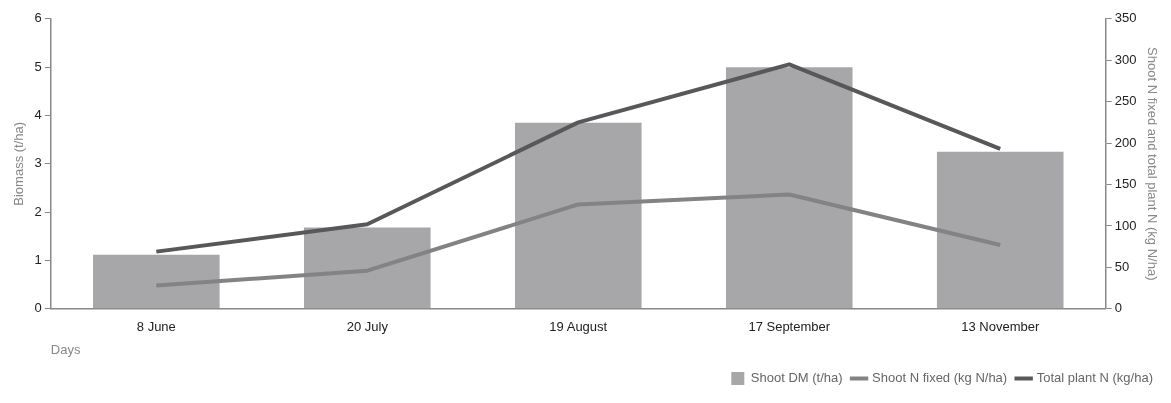 The width and height of the screenshot is (1171, 403). Describe the element at coordinates (38, 308) in the screenshot. I see `y-tick-label: 0` at that location.